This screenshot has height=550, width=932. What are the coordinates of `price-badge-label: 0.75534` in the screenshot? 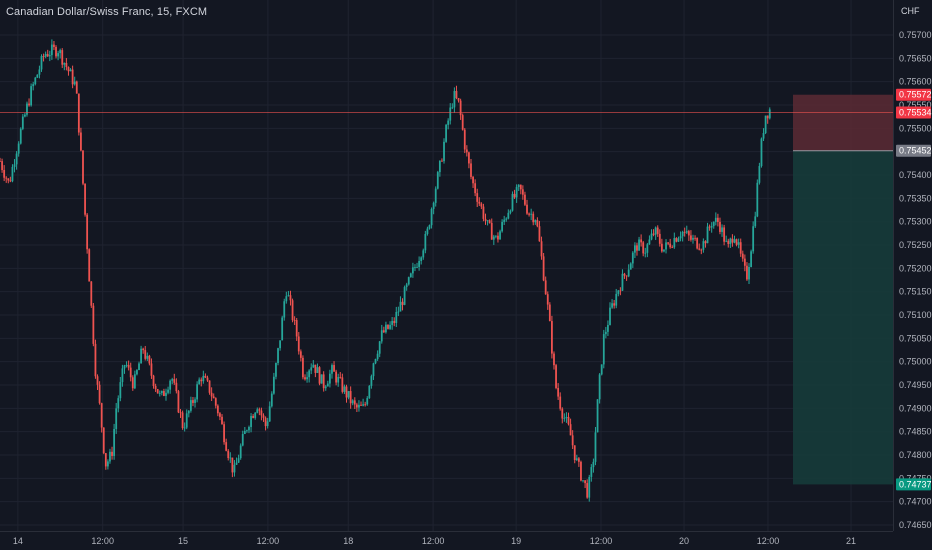 It's located at (915, 112).